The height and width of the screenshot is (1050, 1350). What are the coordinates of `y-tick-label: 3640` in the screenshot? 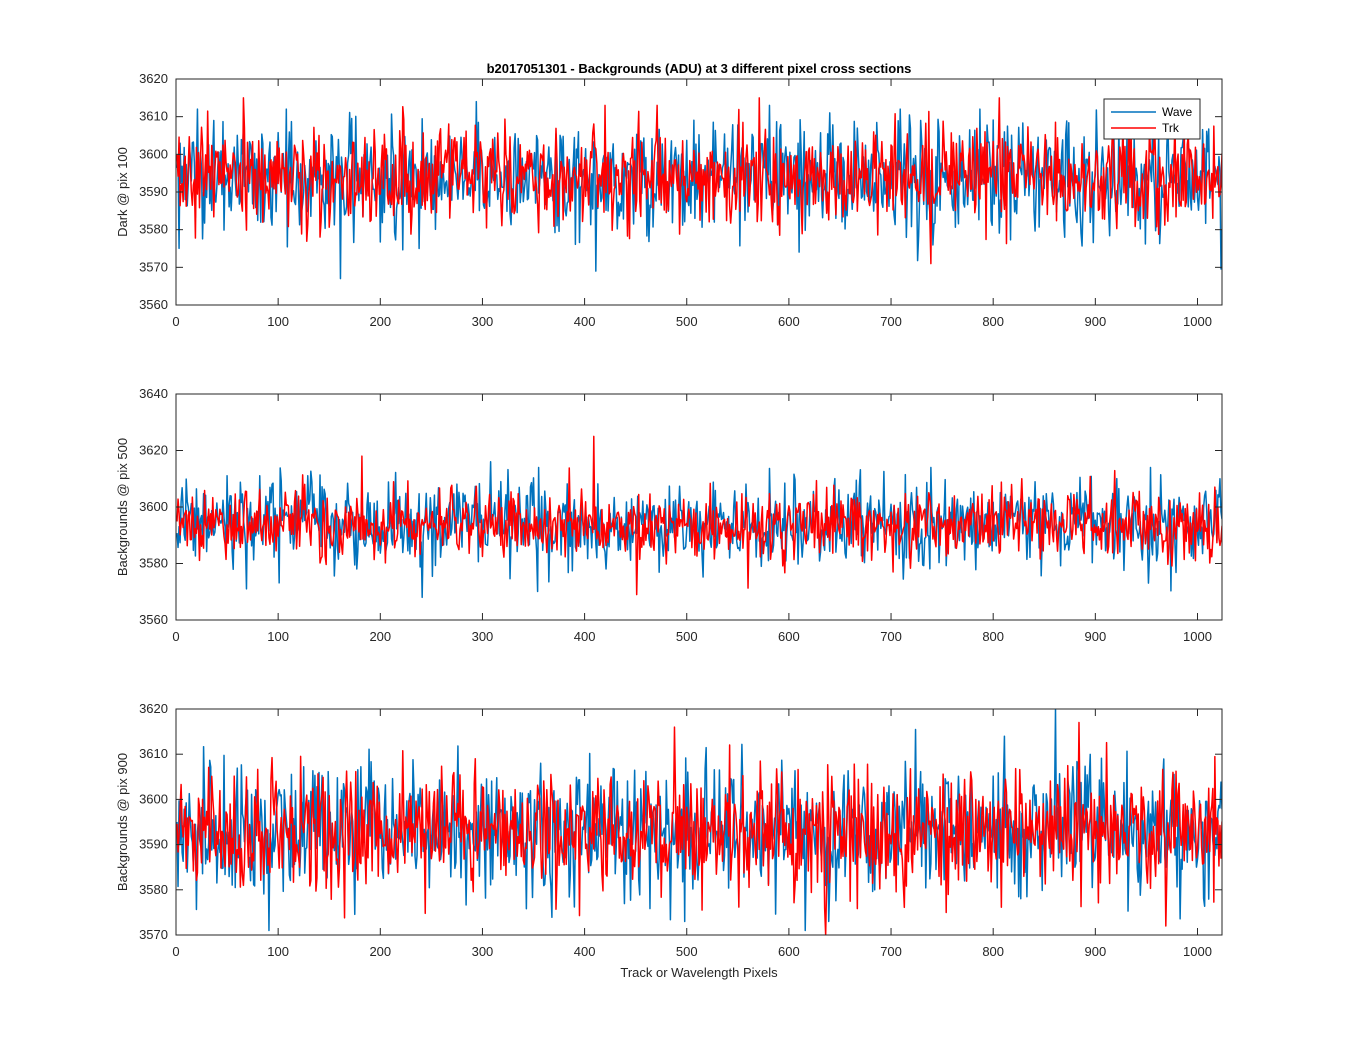 It's located at (153, 393).